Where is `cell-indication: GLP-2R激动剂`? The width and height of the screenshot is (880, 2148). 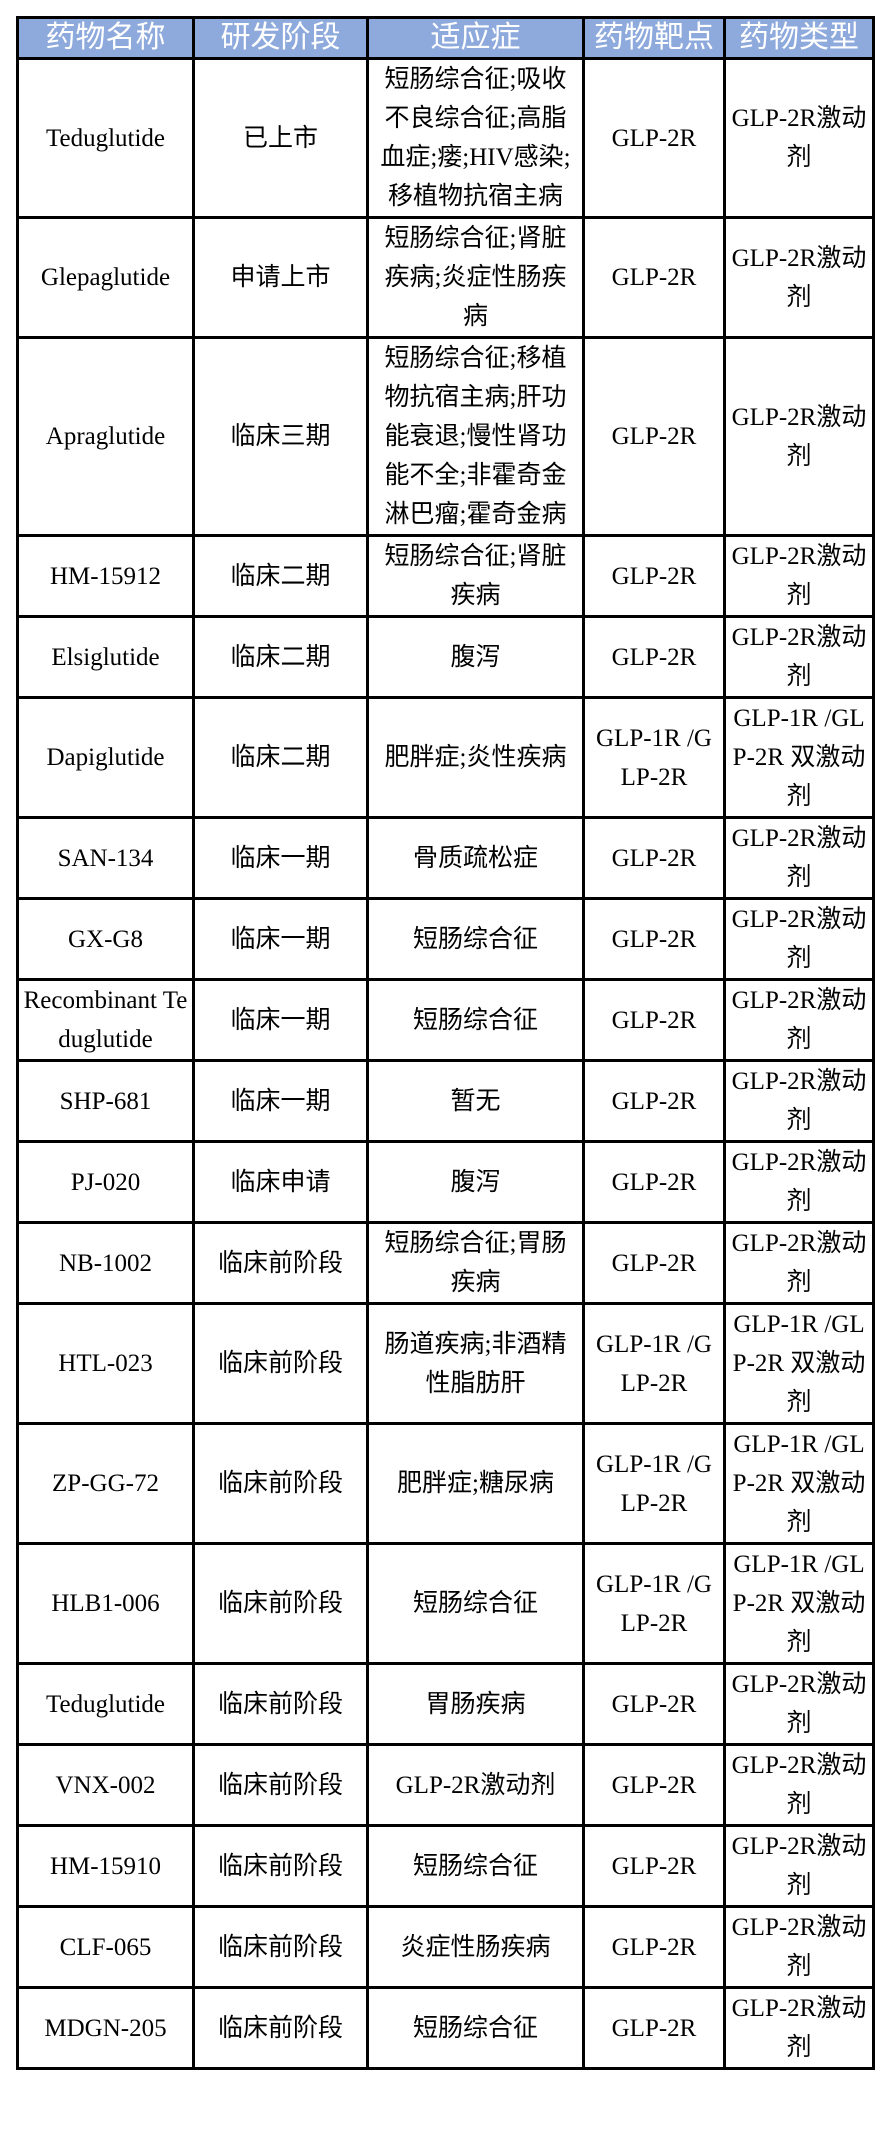
cell-indication: GLP-2R激动剂 is located at coordinates (475, 1785).